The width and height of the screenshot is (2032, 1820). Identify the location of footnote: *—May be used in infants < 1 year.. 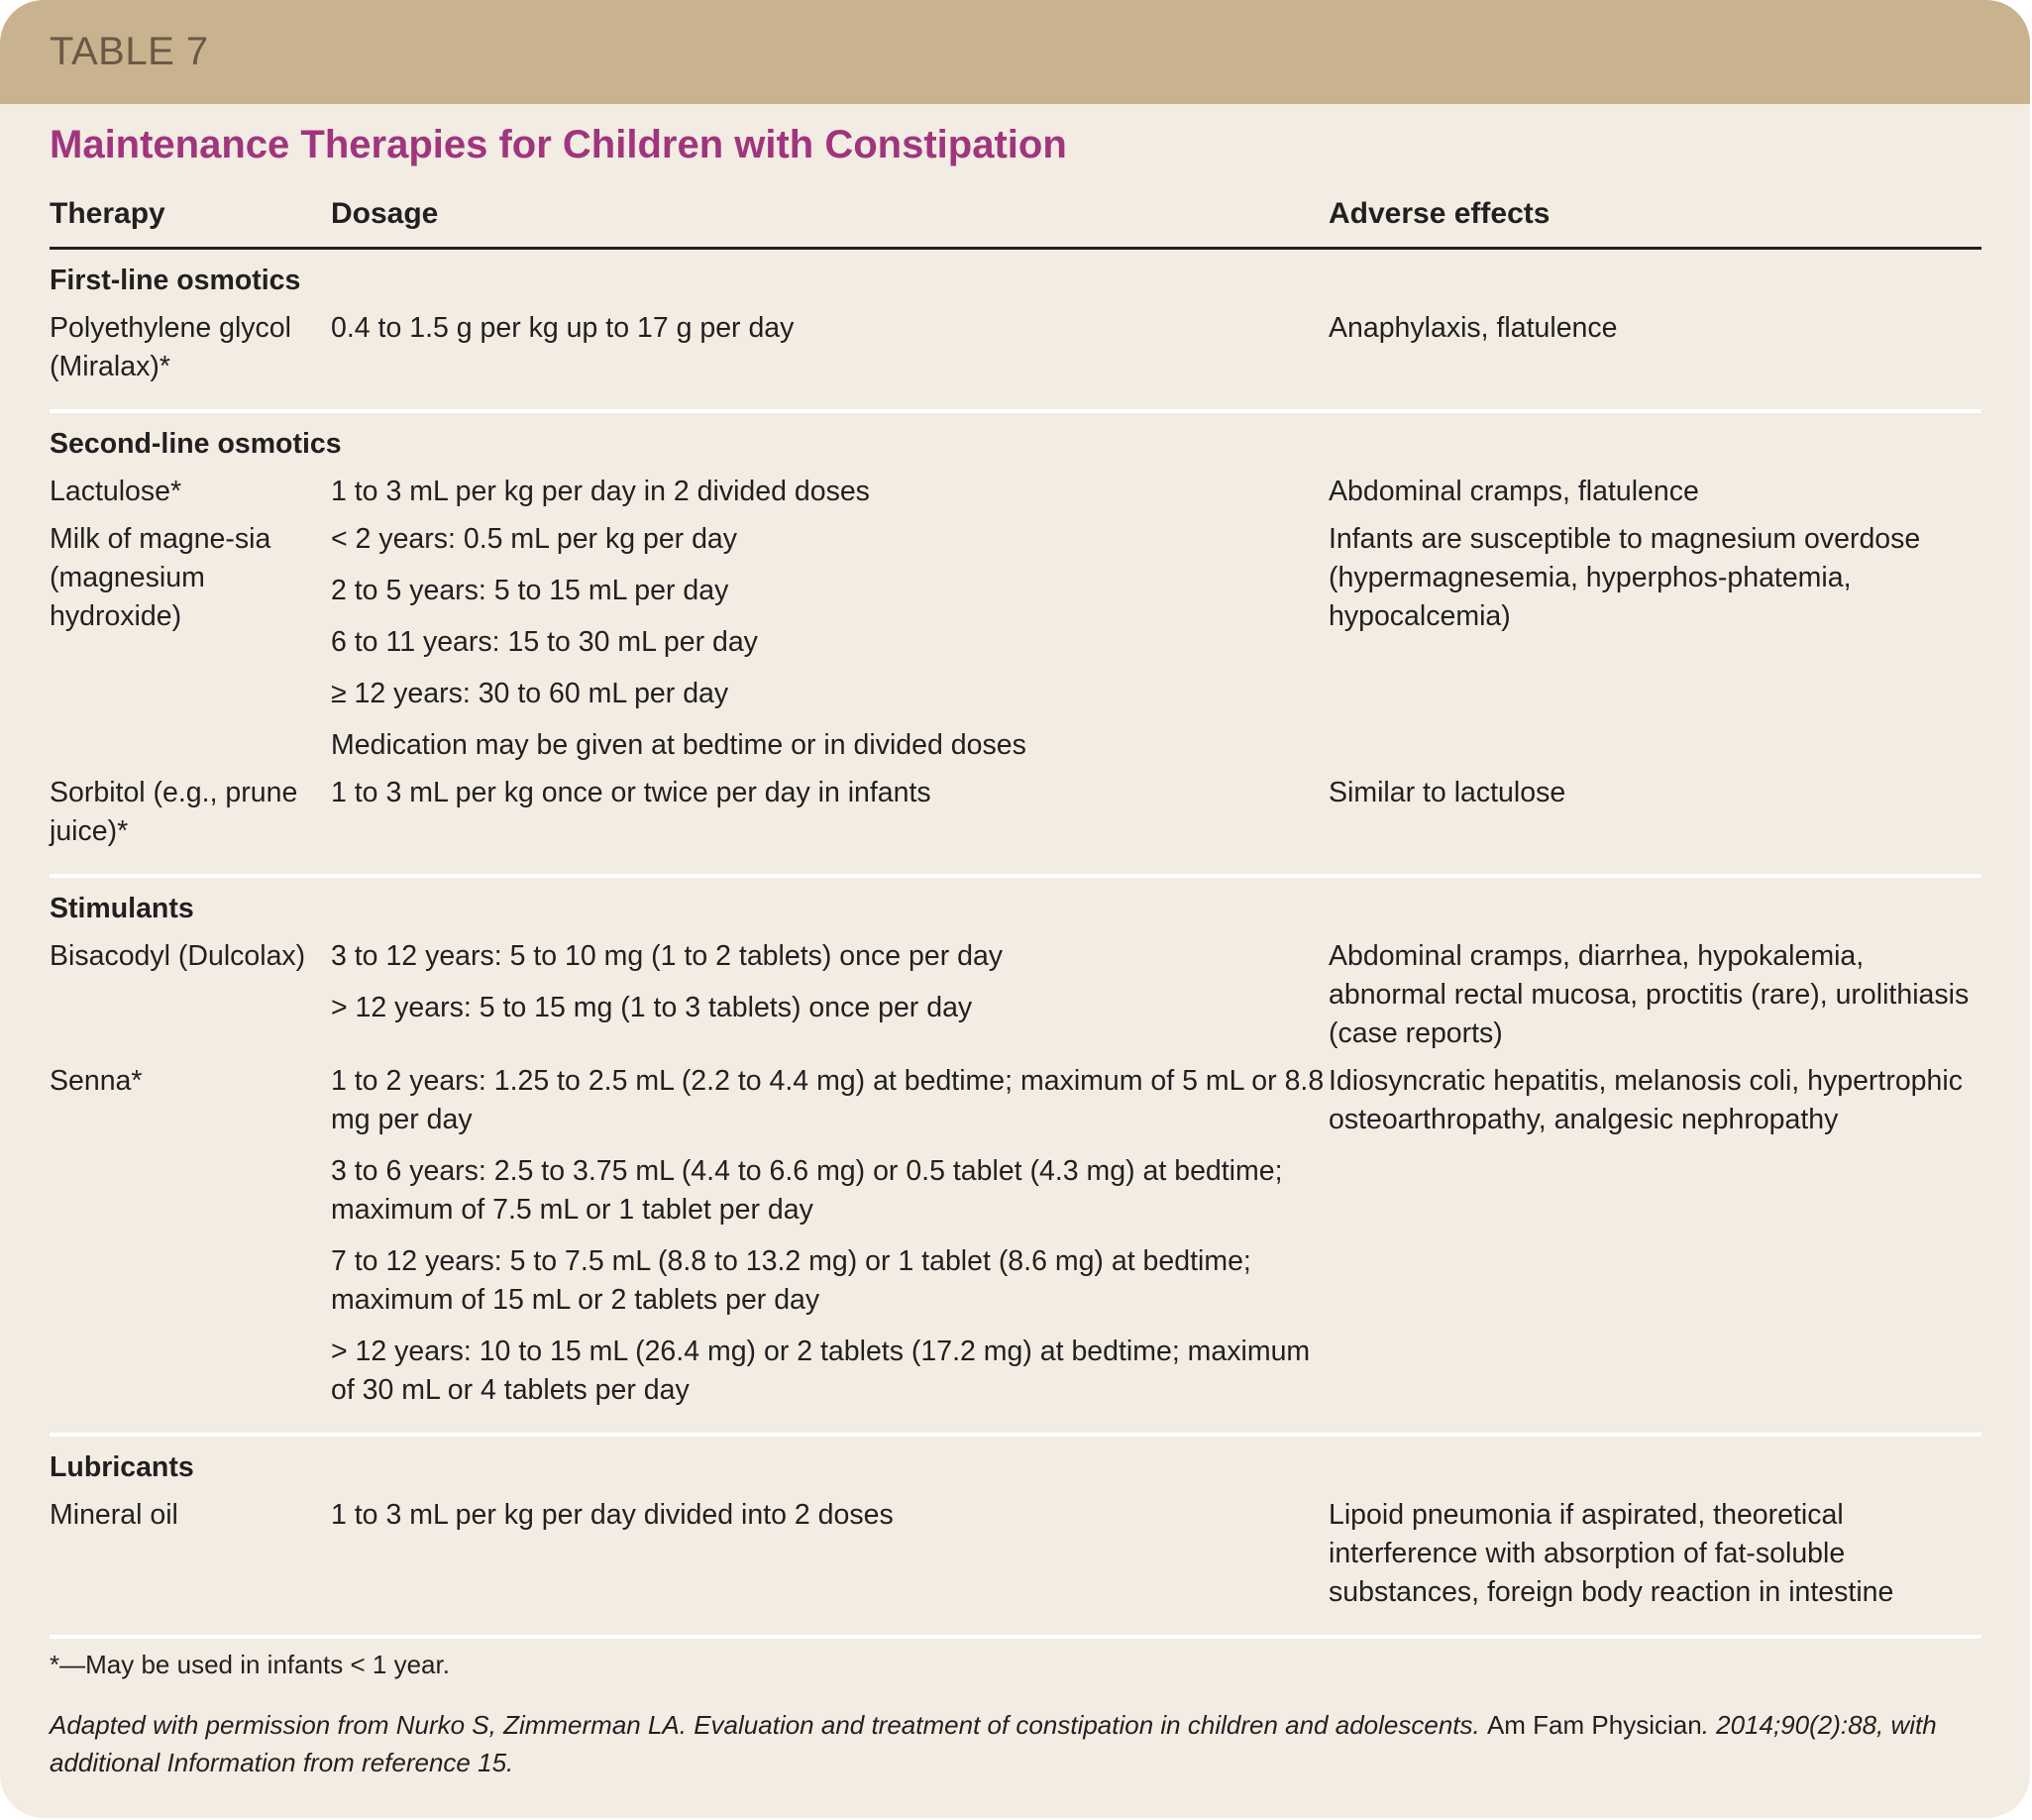
(250, 1664).